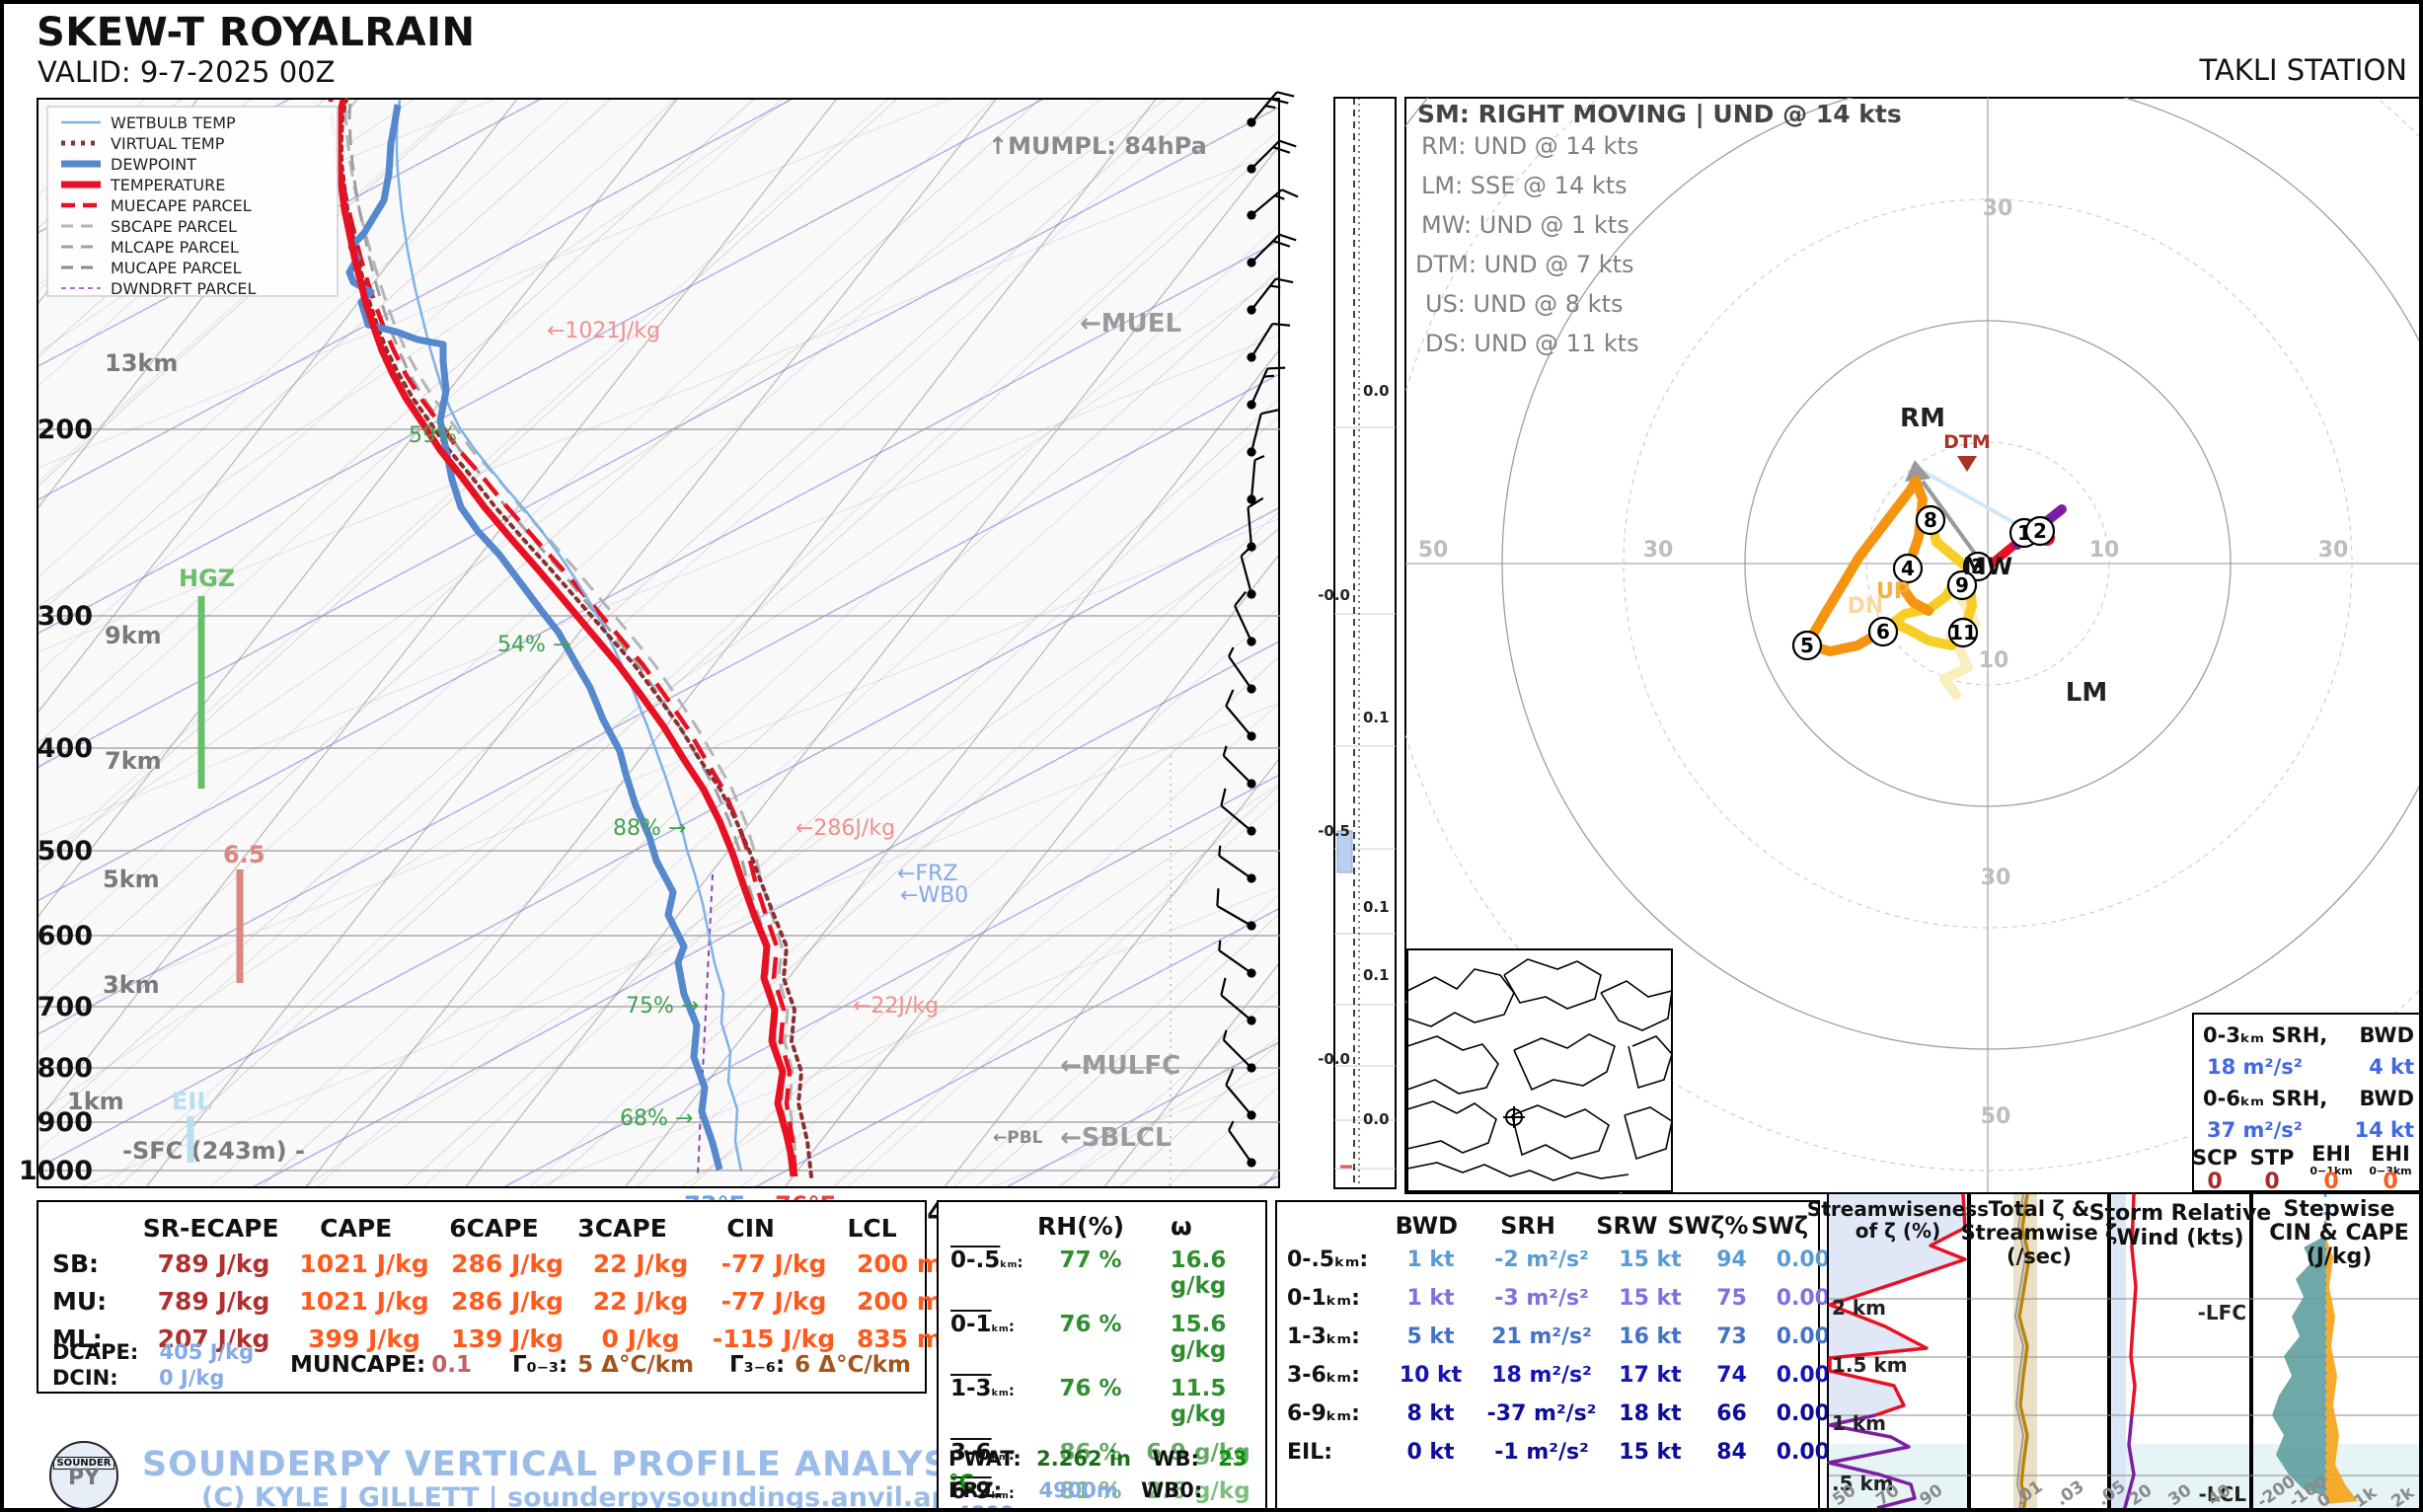 Image resolution: width=2423 pixels, height=1512 pixels. Describe the element at coordinates (663, 1006) in the screenshot. I see `rh-700-label: 75% →` at that location.